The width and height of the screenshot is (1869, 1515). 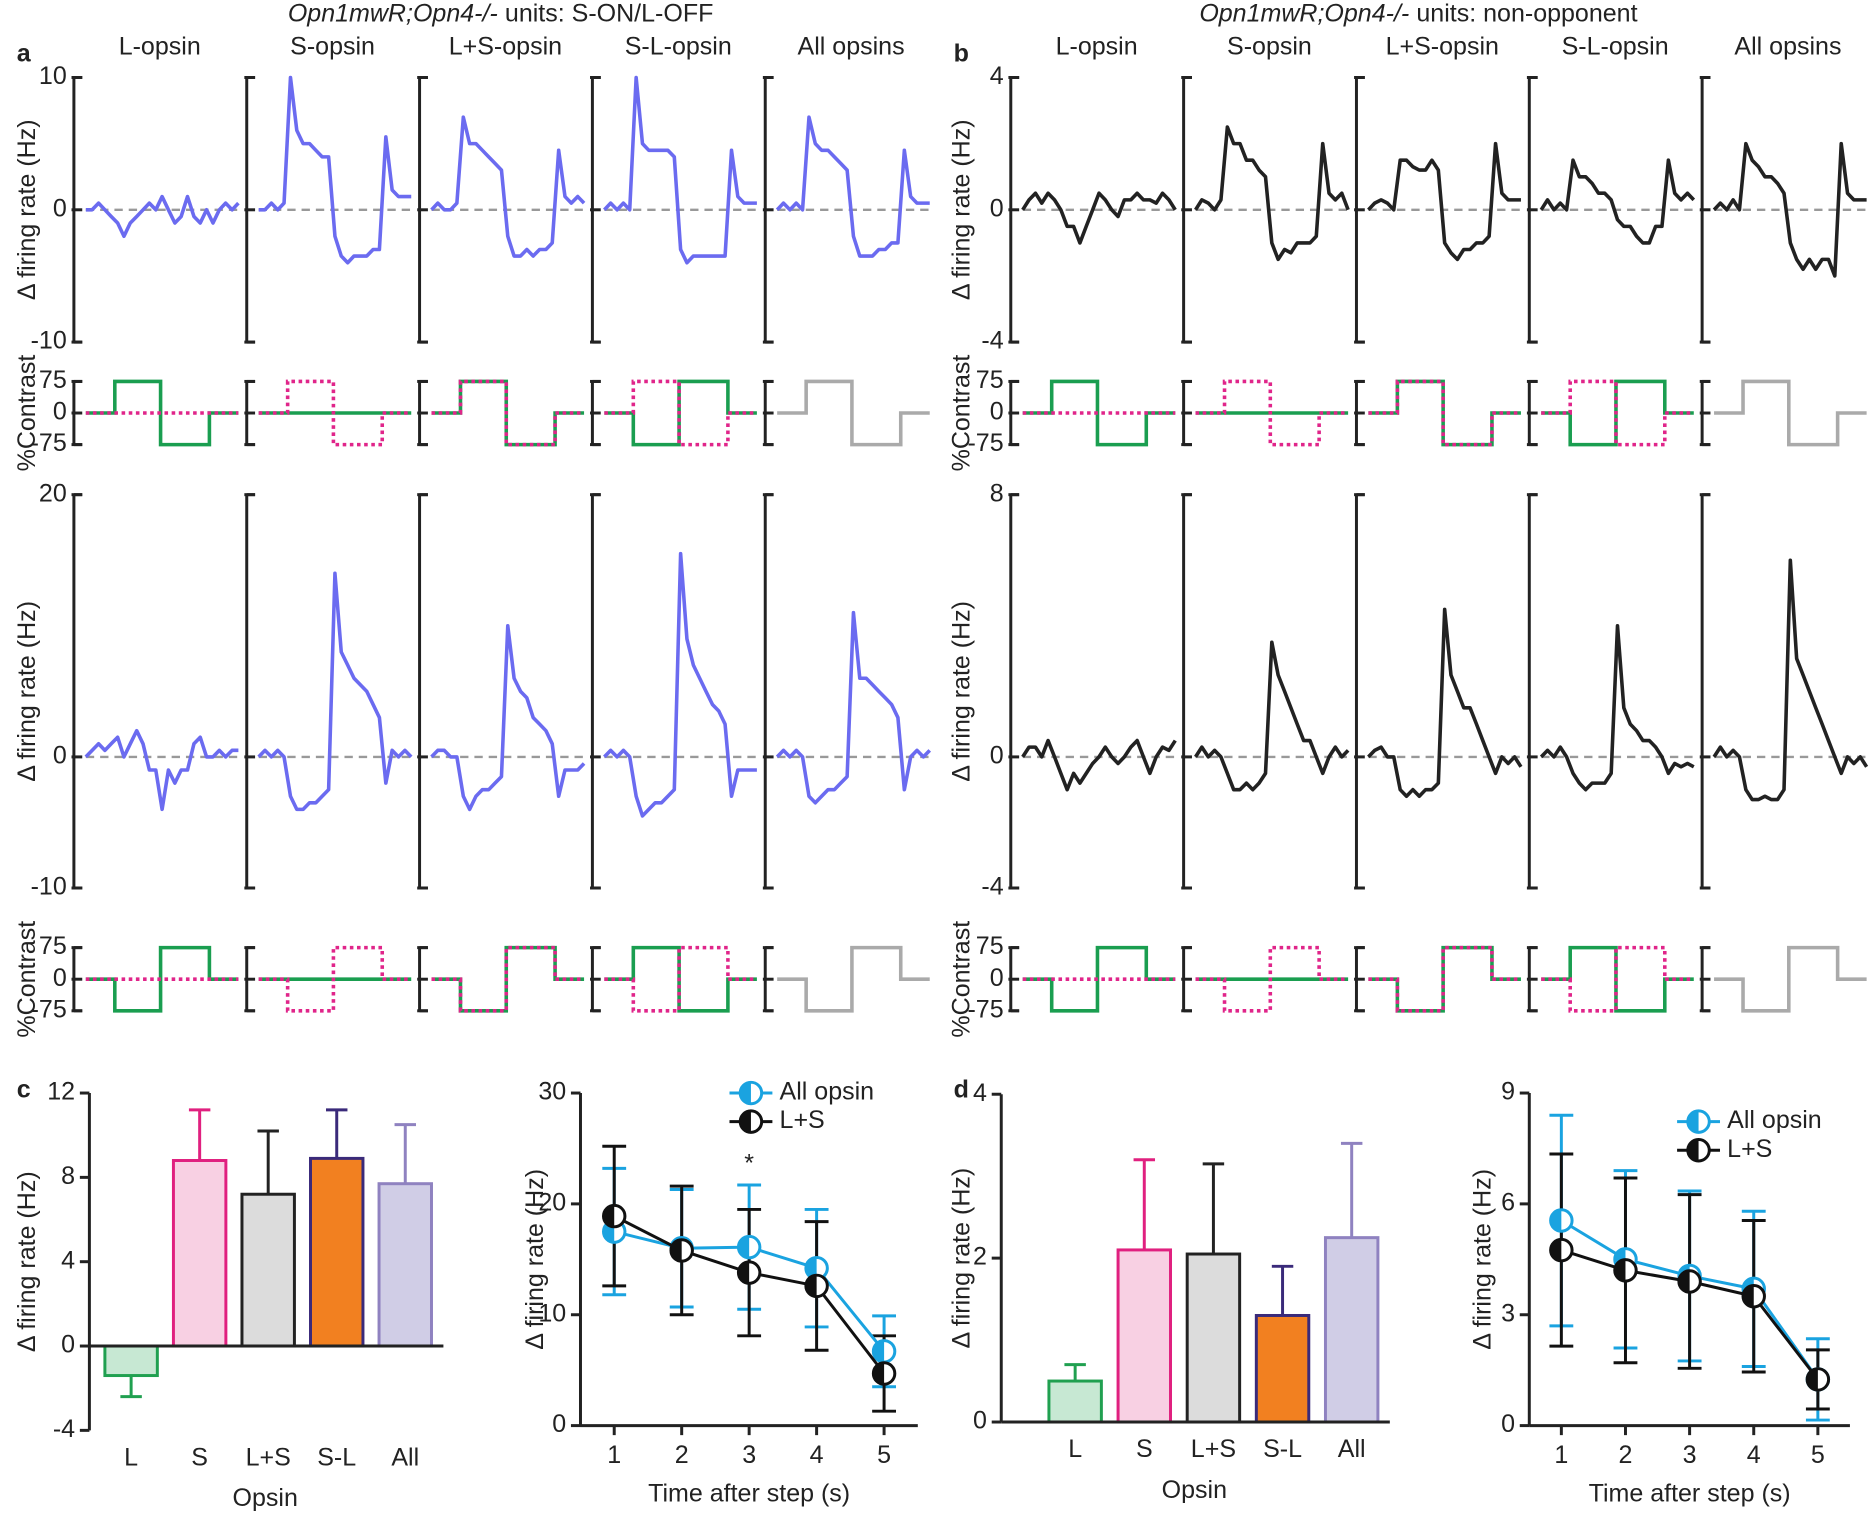 I want to click on annotation: *, so click(x=749, y=1164).